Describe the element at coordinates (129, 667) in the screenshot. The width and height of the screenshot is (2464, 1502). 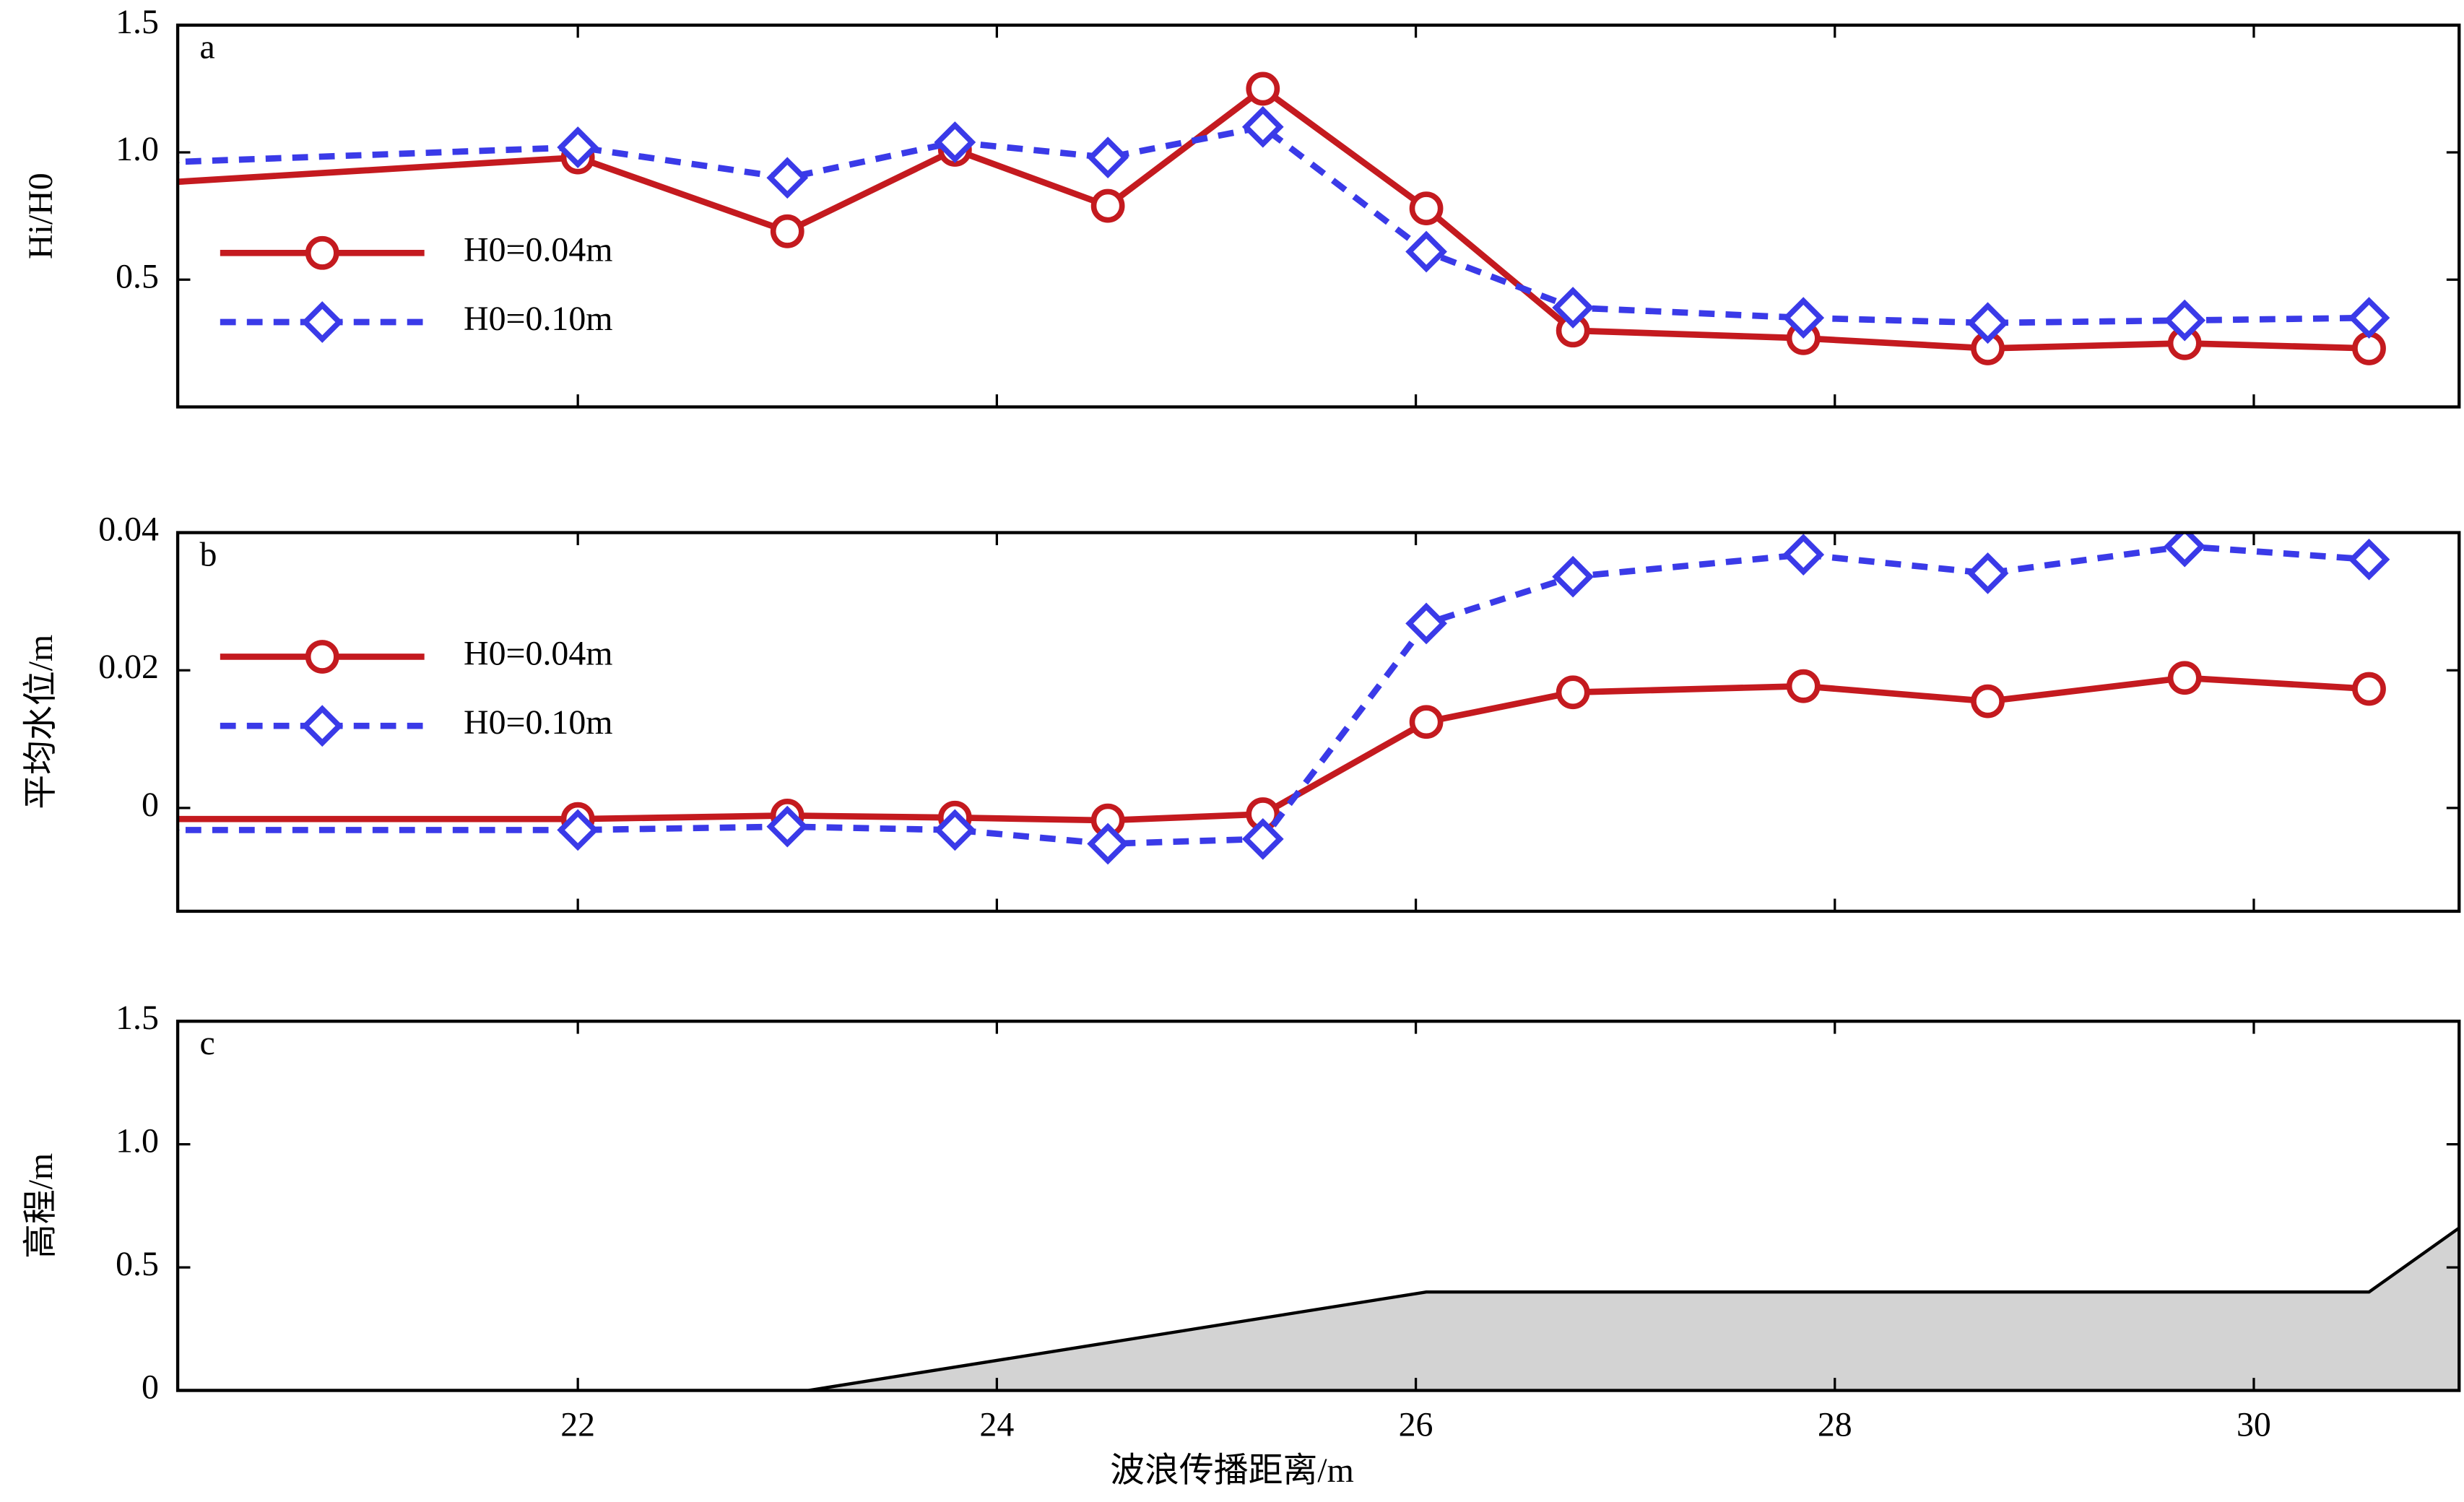
I see `y-tick-label: 0.02` at that location.